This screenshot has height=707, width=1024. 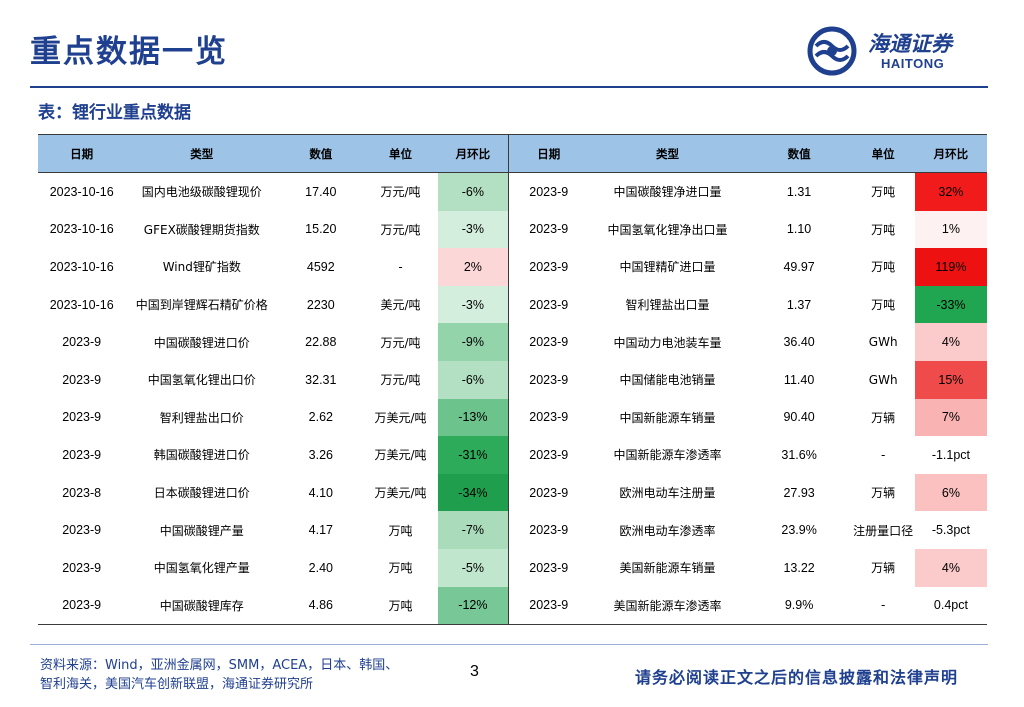 What do you see at coordinates (883, 454) in the screenshot?
I see `right-unit-cell: -` at bounding box center [883, 454].